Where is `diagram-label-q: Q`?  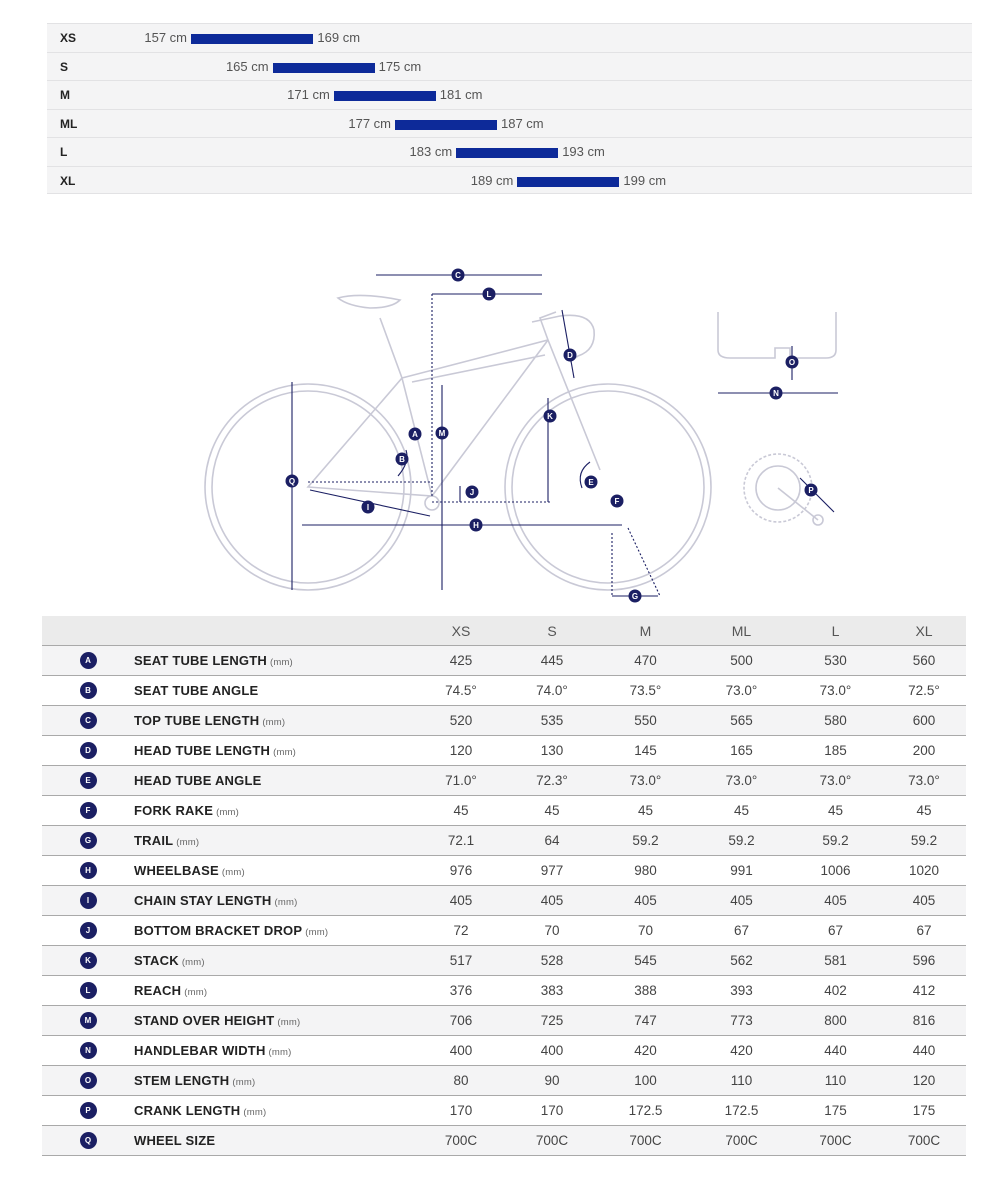 diagram-label-q: Q is located at coordinates (292, 481).